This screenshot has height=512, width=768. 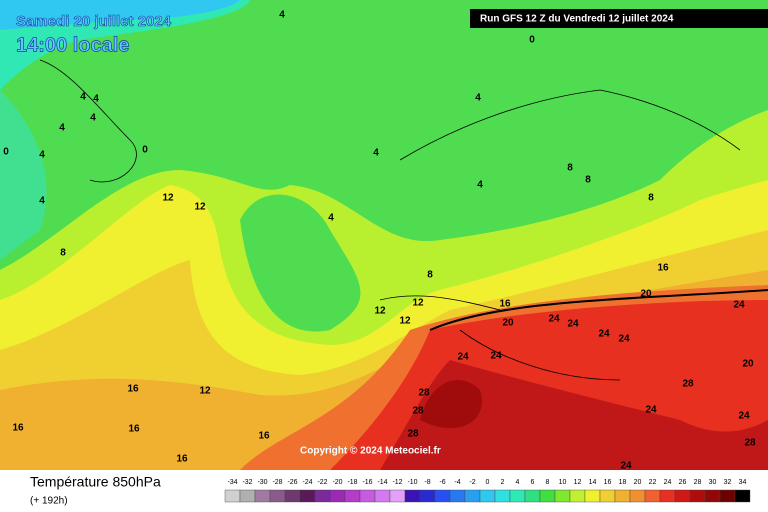 I want to click on legend-label: 14, so click(x=593, y=482).